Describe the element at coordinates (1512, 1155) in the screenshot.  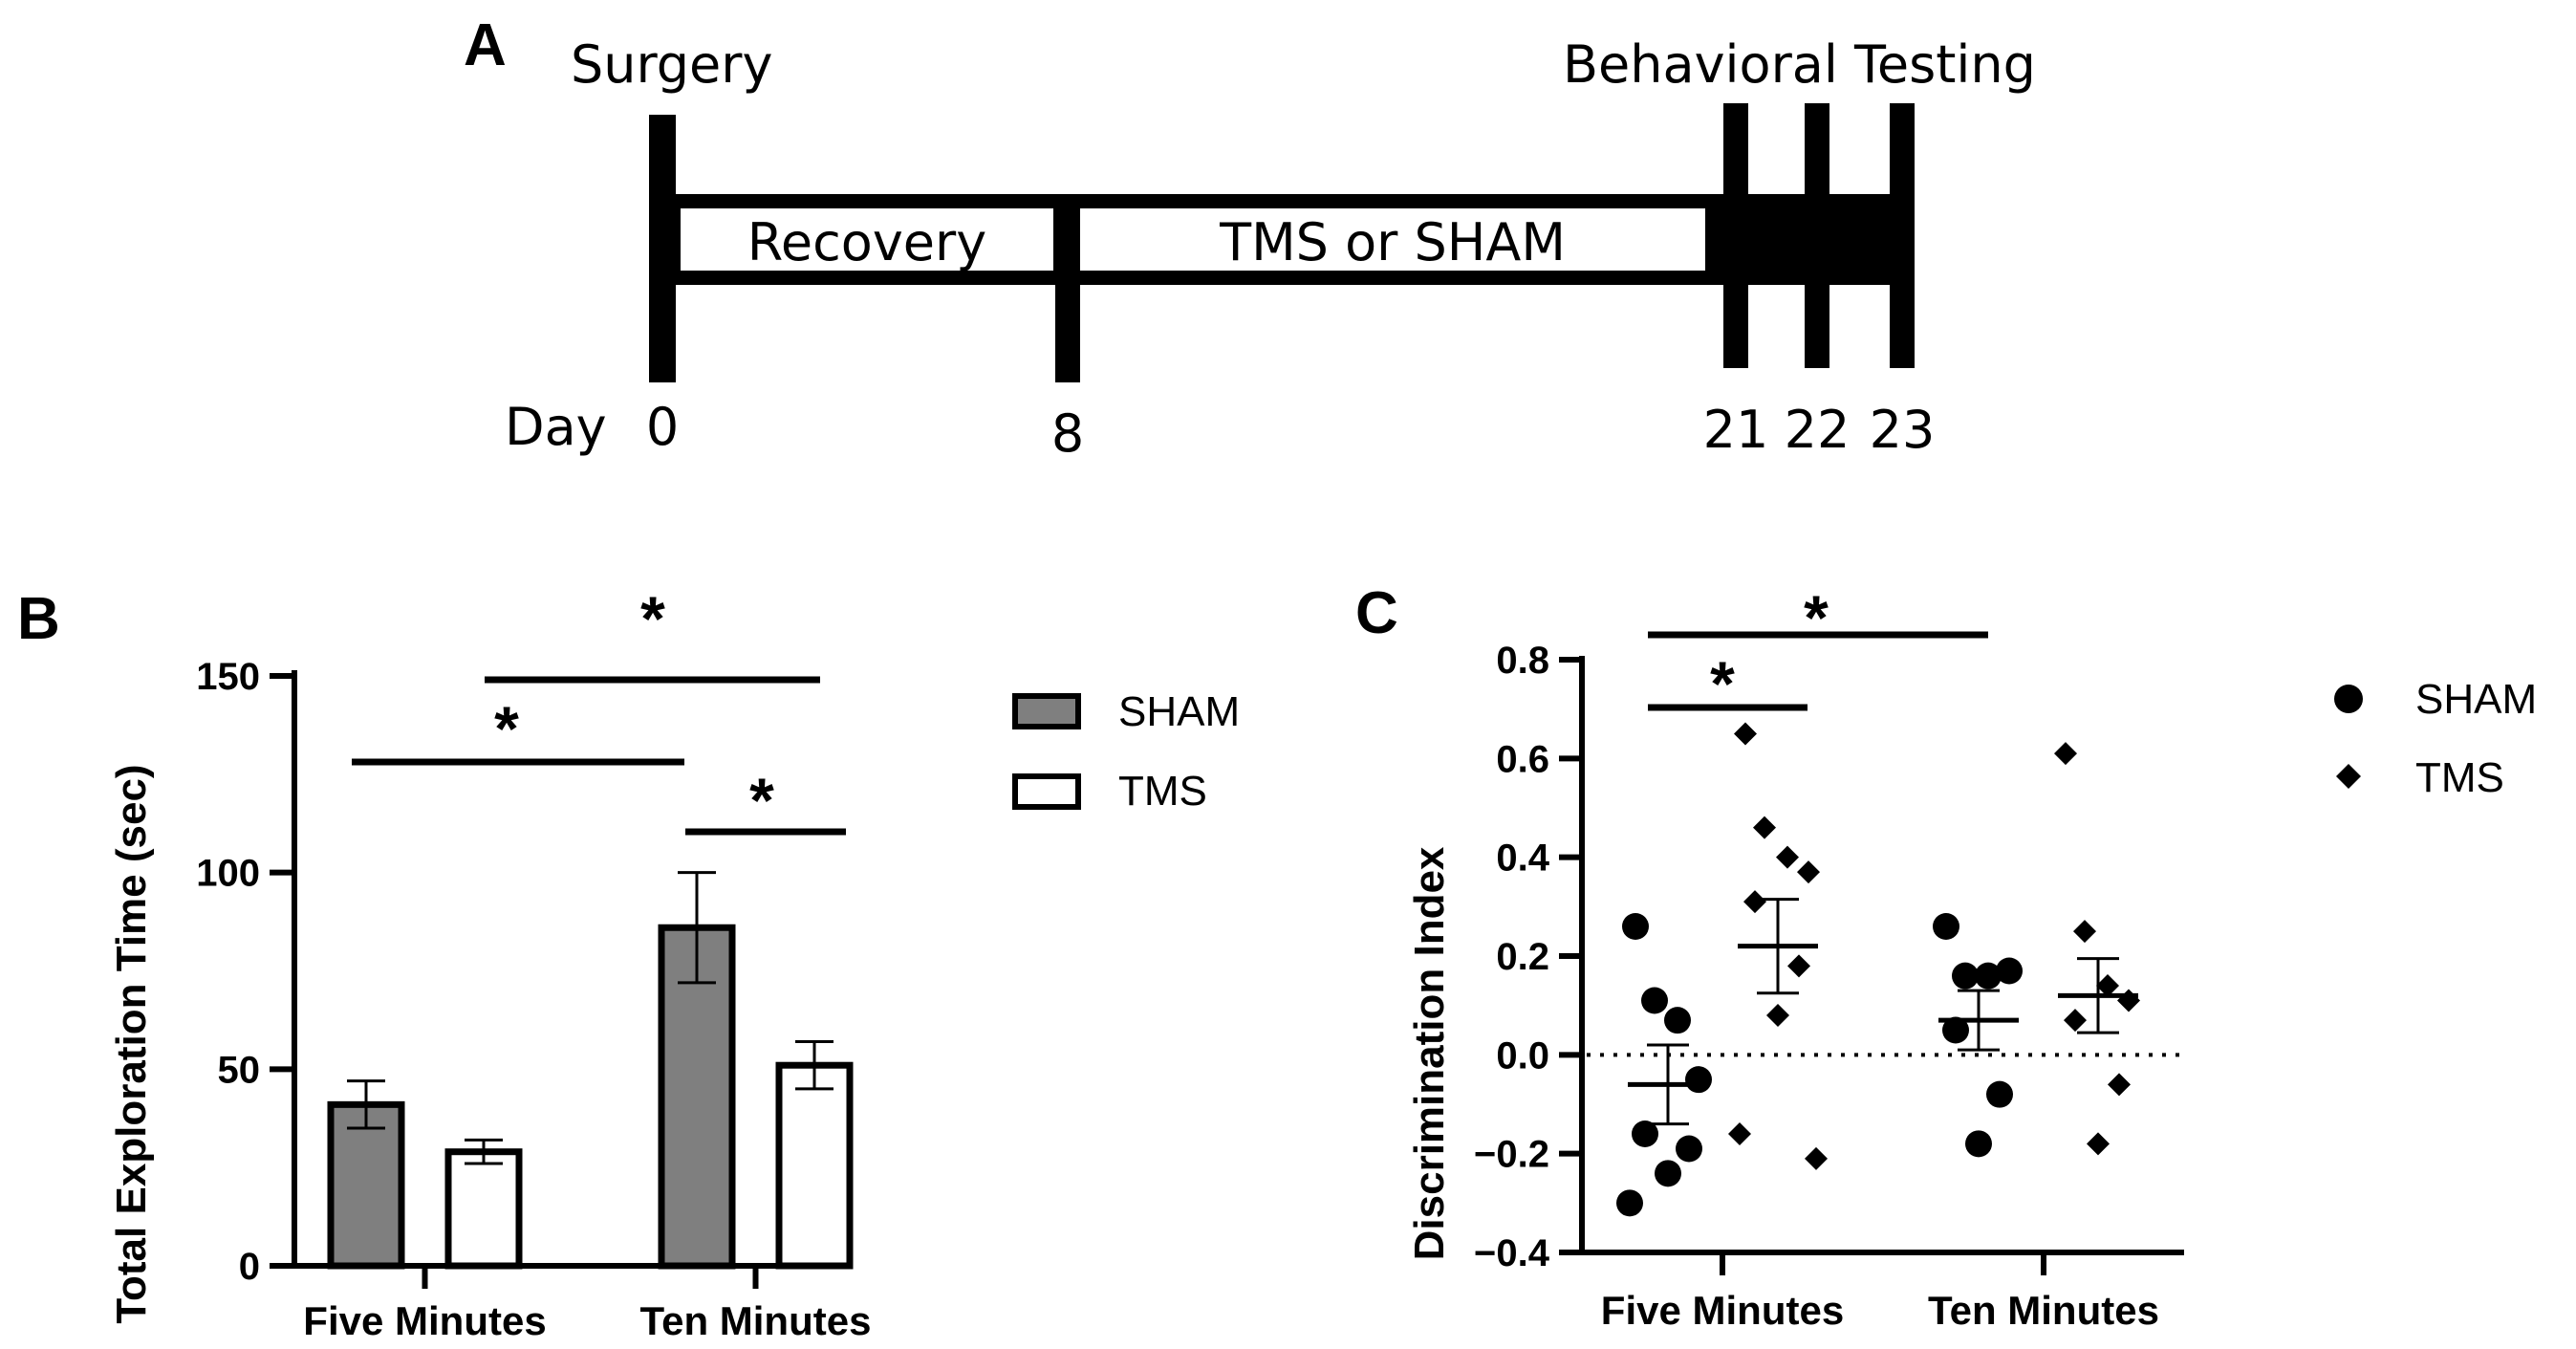
I see `c-y-tick-label: −0.2` at that location.